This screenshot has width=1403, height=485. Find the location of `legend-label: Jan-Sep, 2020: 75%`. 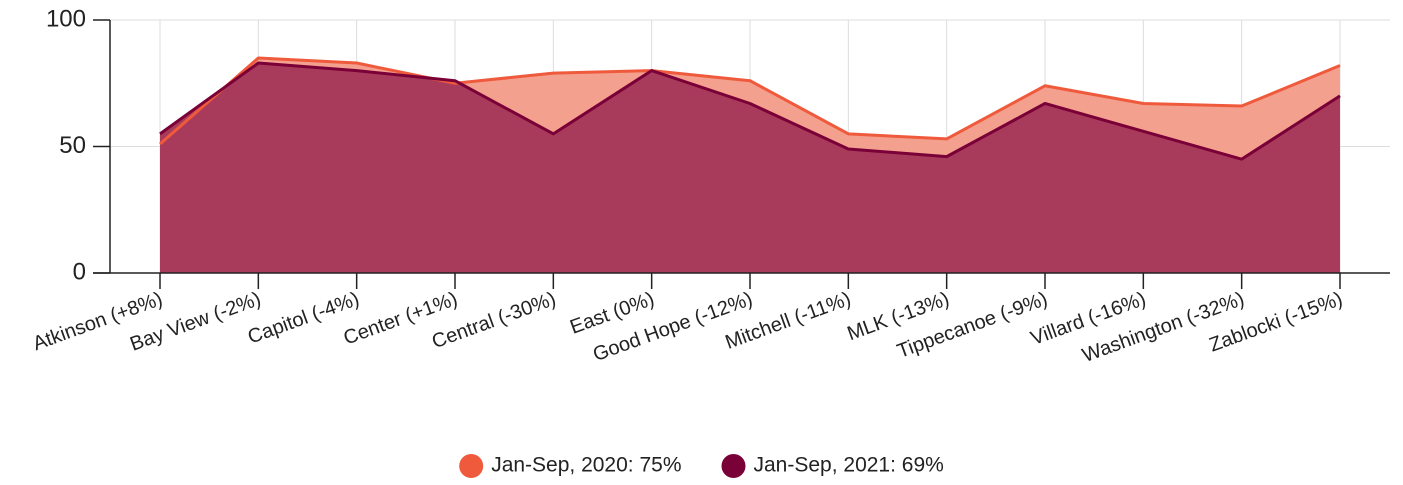

legend-label: Jan-Sep, 2020: 75% is located at coordinates (586, 465).